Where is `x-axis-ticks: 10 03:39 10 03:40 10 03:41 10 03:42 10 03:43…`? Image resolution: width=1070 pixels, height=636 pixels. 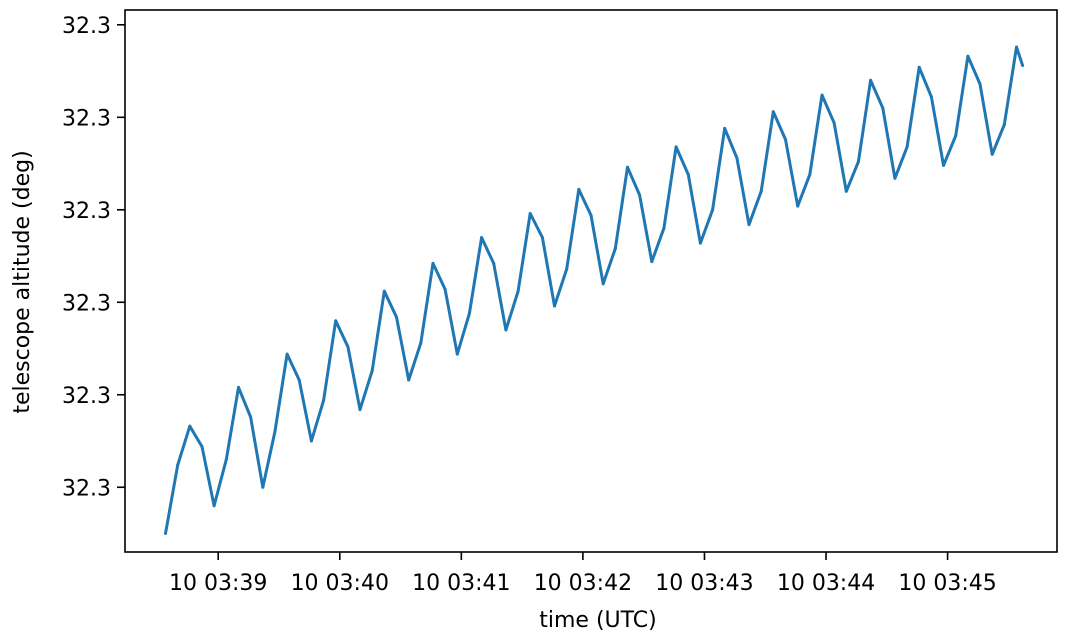
x-axis-ticks: 10 03:39 10 03:40 10 03:41 10 03:42 10 03:43… is located at coordinates (583, 574).